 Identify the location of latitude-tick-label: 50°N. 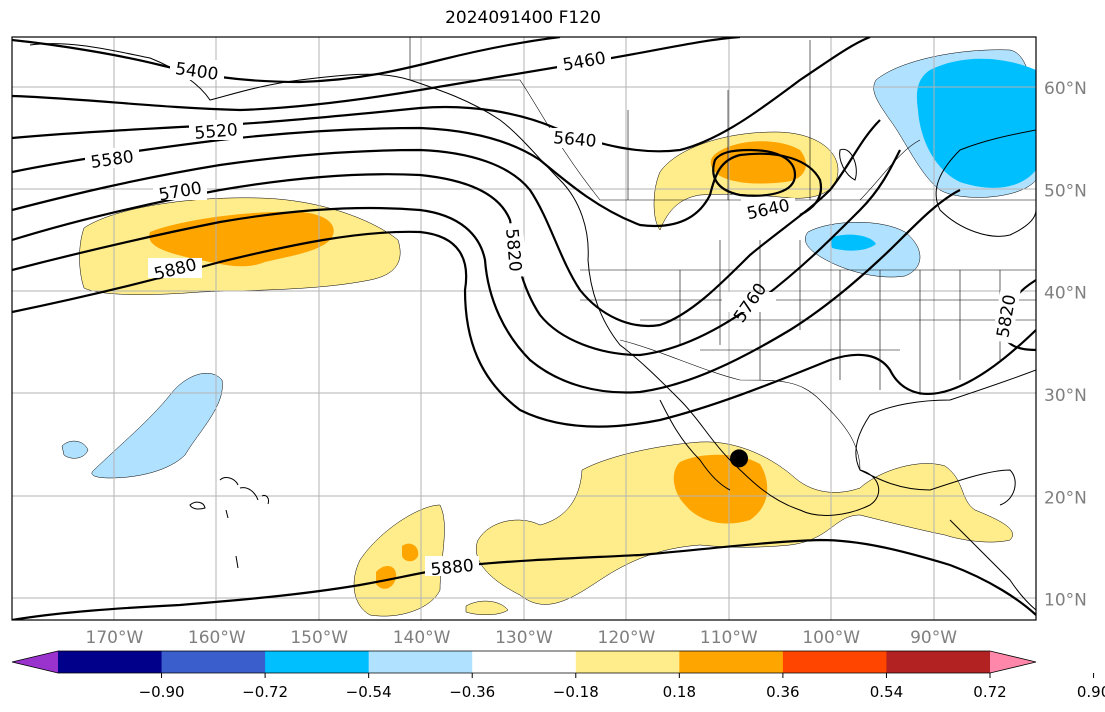
(1065, 191).